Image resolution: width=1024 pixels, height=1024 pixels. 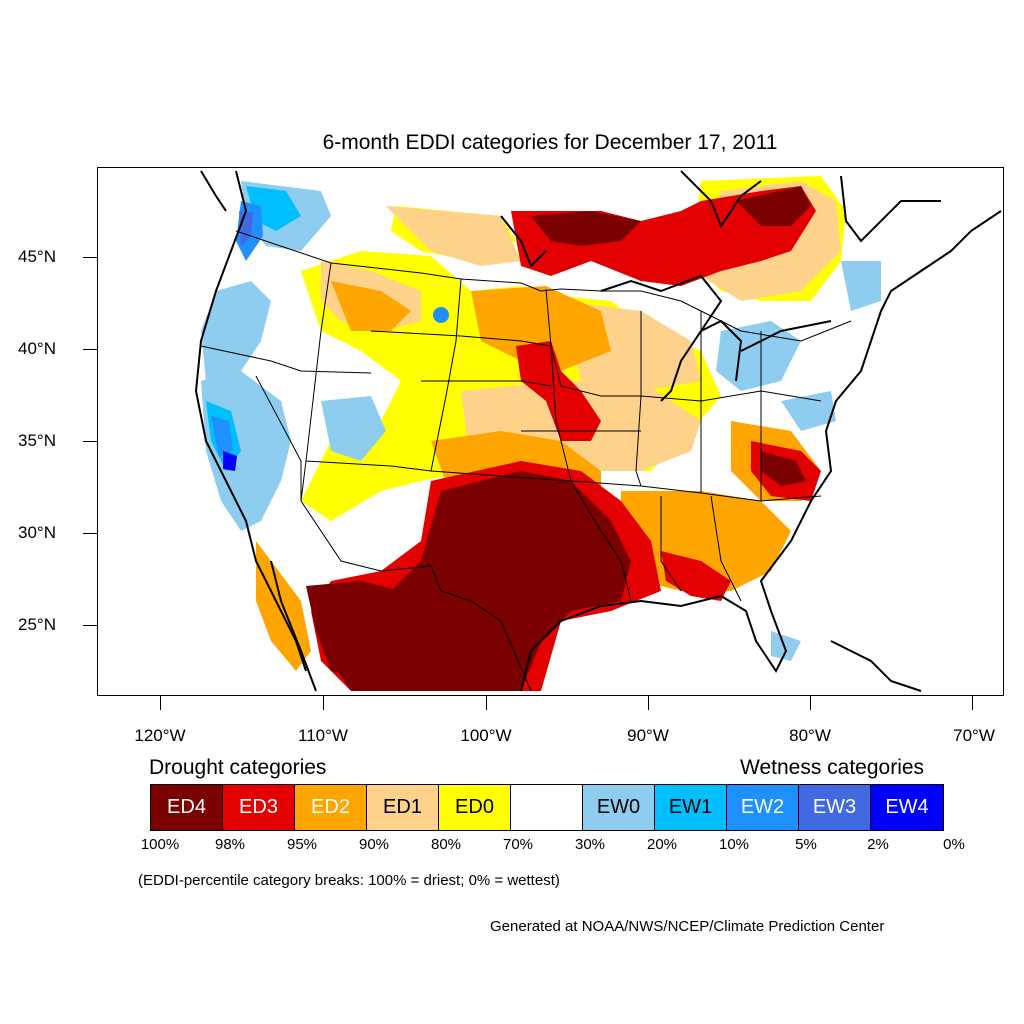 I want to click on legend-ew3: EW3, so click(x=835, y=807).